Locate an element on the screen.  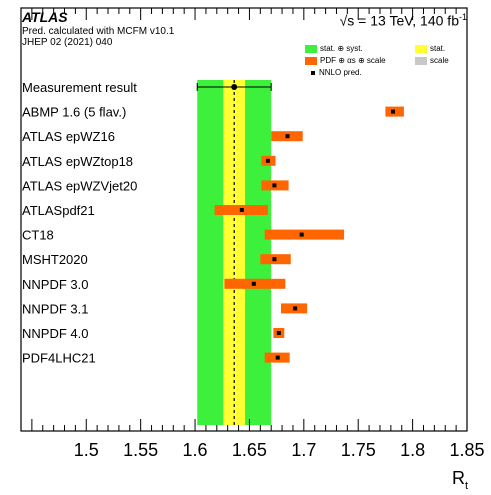
legend-scale: scale is located at coordinates (432, 61).